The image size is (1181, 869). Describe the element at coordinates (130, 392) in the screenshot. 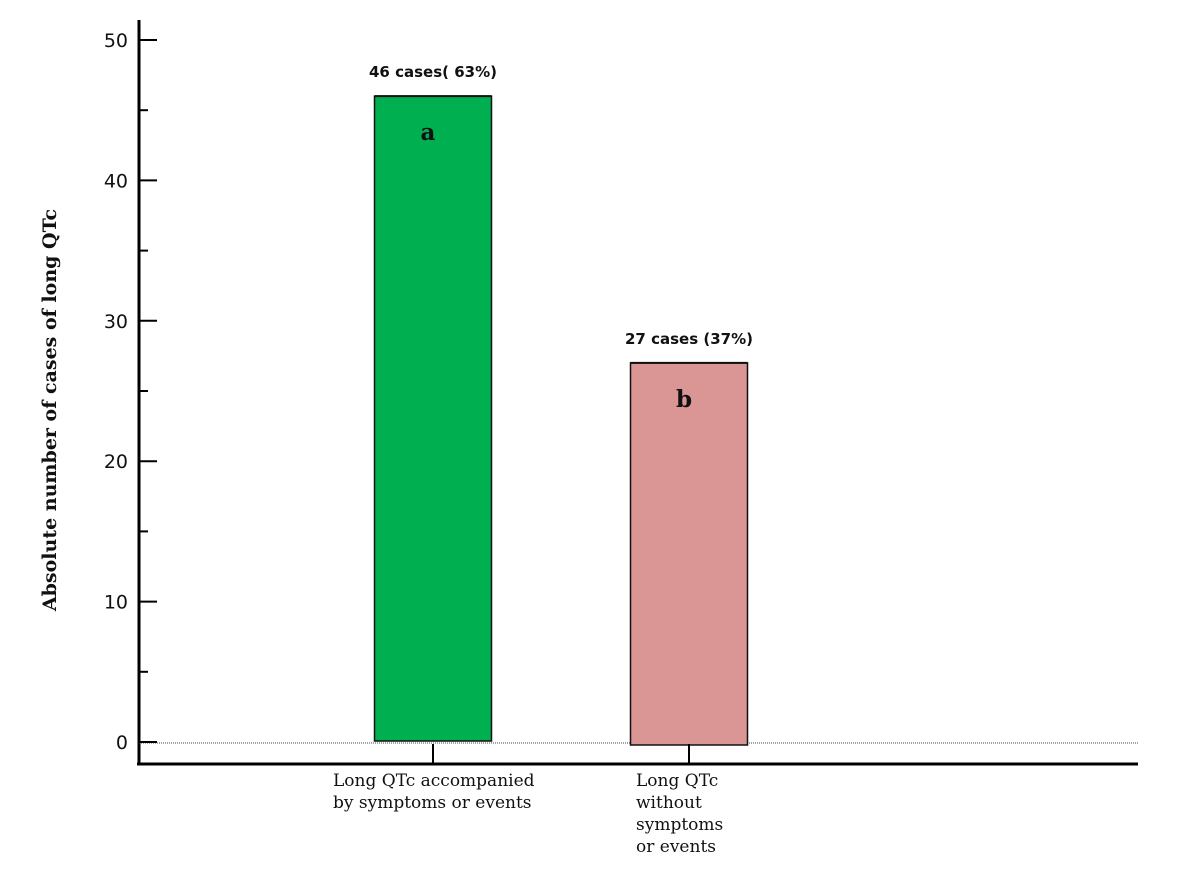

I see `y-axis-ticks: 0 10 20 30 40 50` at that location.